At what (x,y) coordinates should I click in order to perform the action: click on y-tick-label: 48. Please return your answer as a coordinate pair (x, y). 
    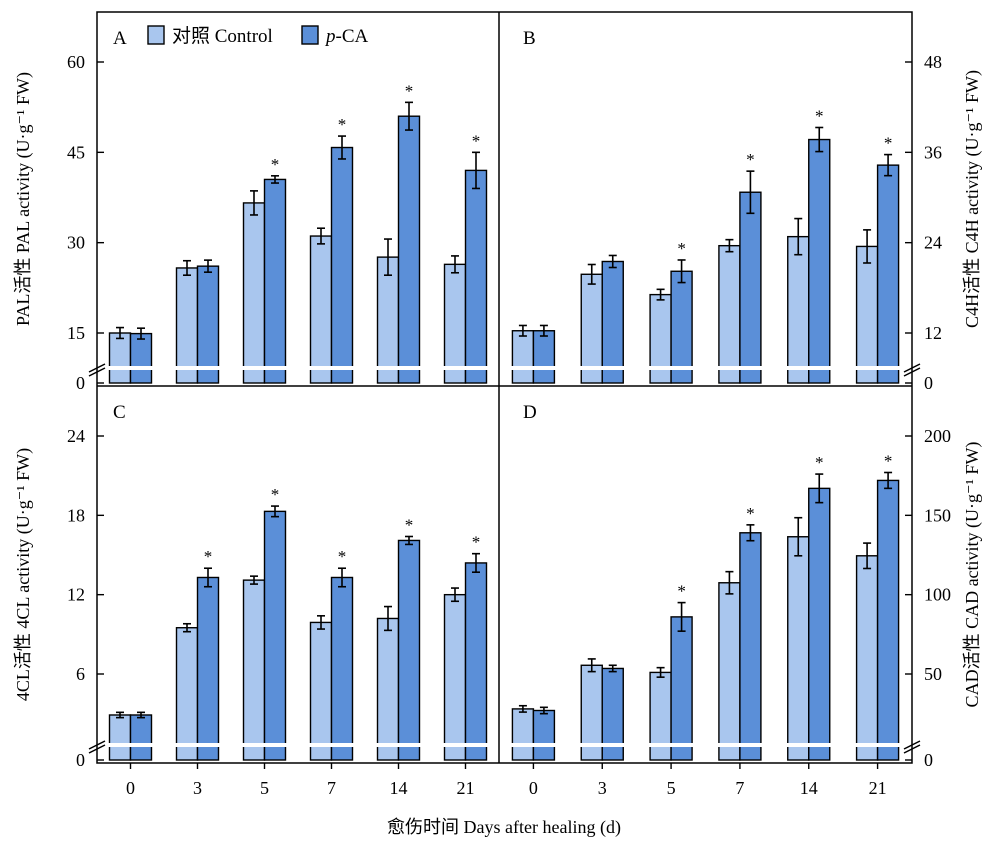
    Looking at the image, I should click on (933, 62).